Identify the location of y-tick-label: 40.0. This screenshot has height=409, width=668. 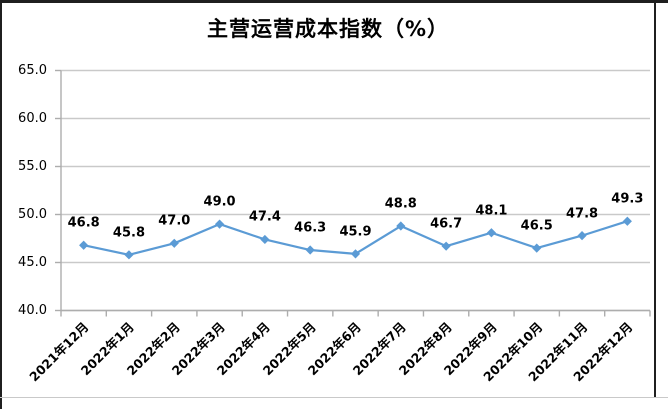
(32, 310).